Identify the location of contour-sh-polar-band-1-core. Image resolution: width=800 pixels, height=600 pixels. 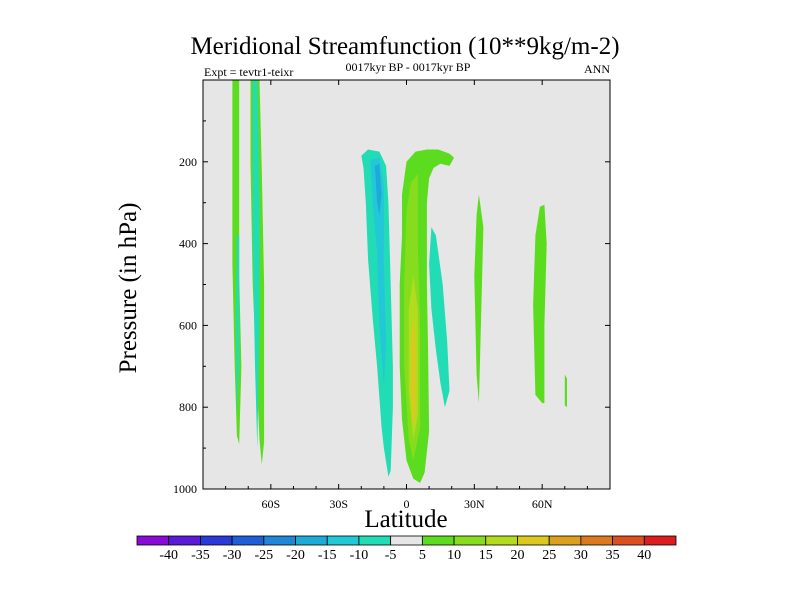
(237, 325).